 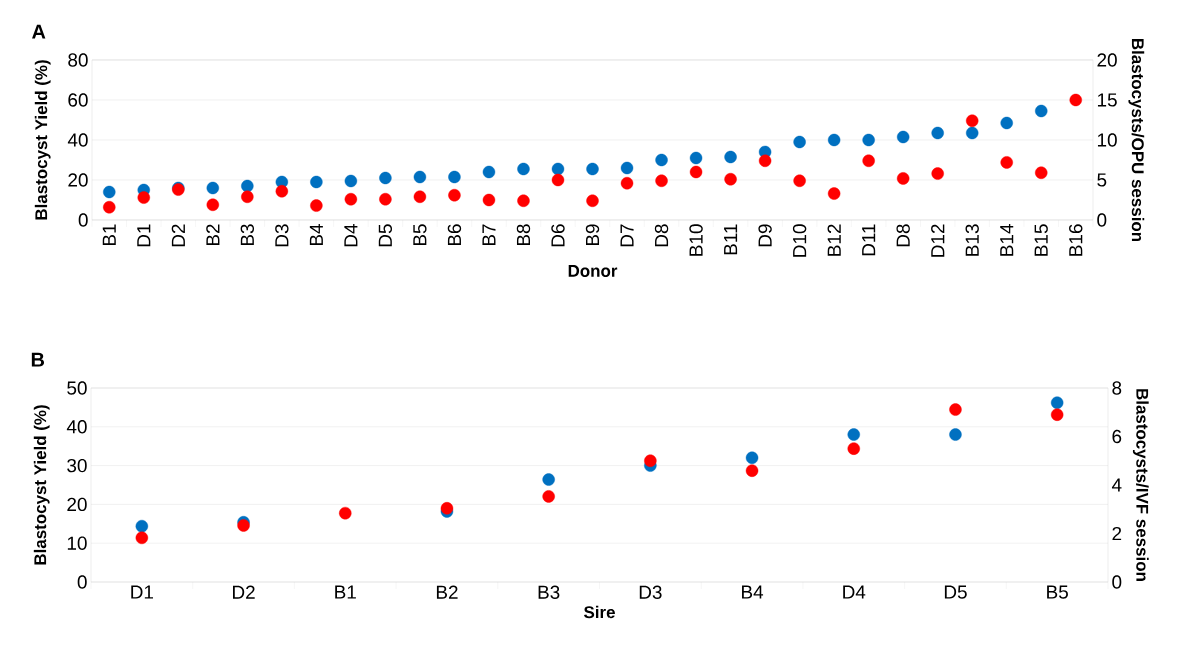 What do you see at coordinates (558, 235) in the screenshot?
I see `x-tick-label: D6` at bounding box center [558, 235].